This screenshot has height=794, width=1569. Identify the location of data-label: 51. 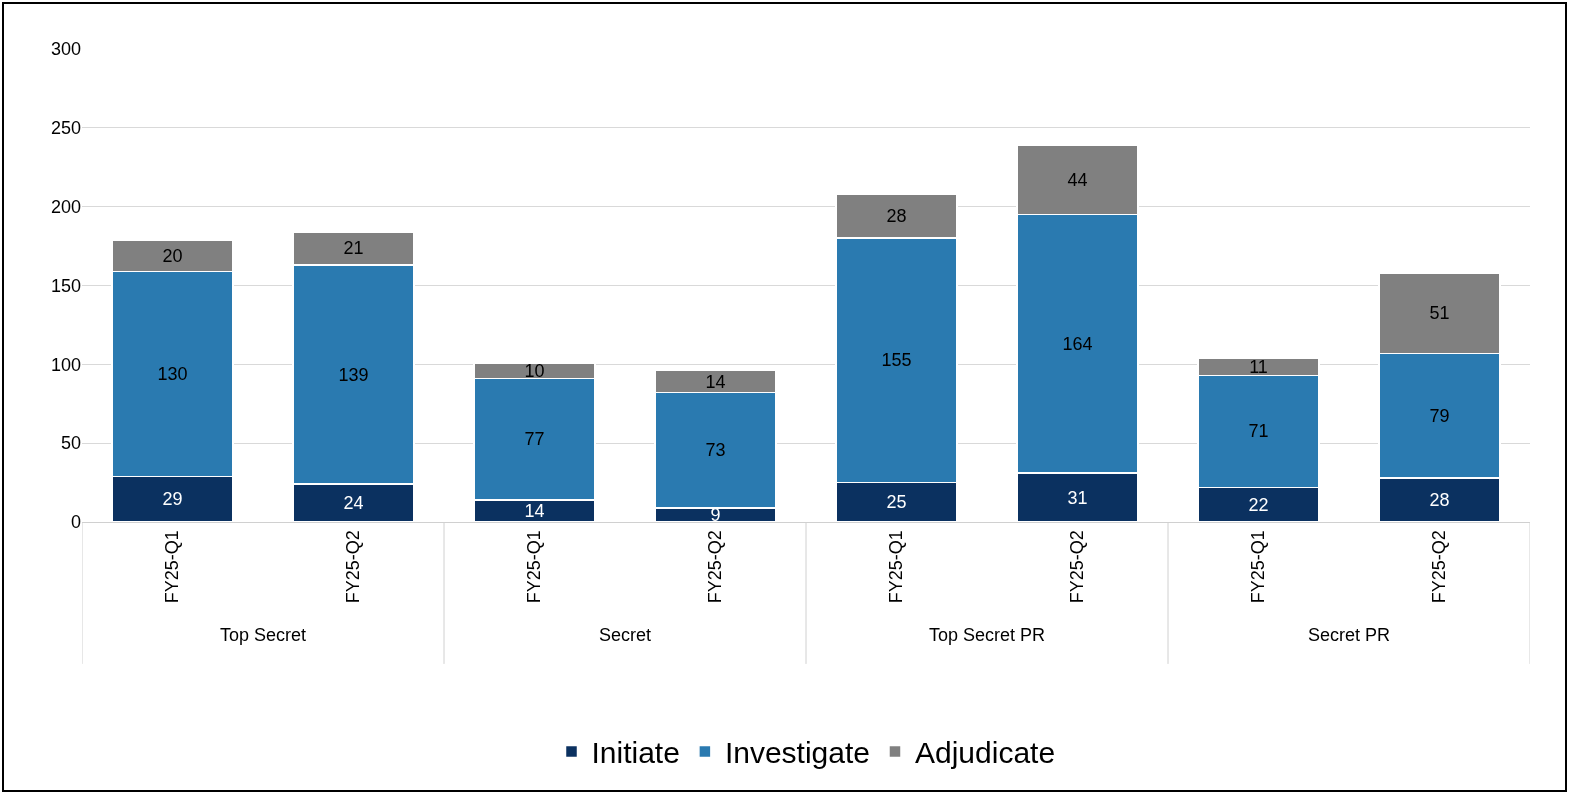
(1439, 313).